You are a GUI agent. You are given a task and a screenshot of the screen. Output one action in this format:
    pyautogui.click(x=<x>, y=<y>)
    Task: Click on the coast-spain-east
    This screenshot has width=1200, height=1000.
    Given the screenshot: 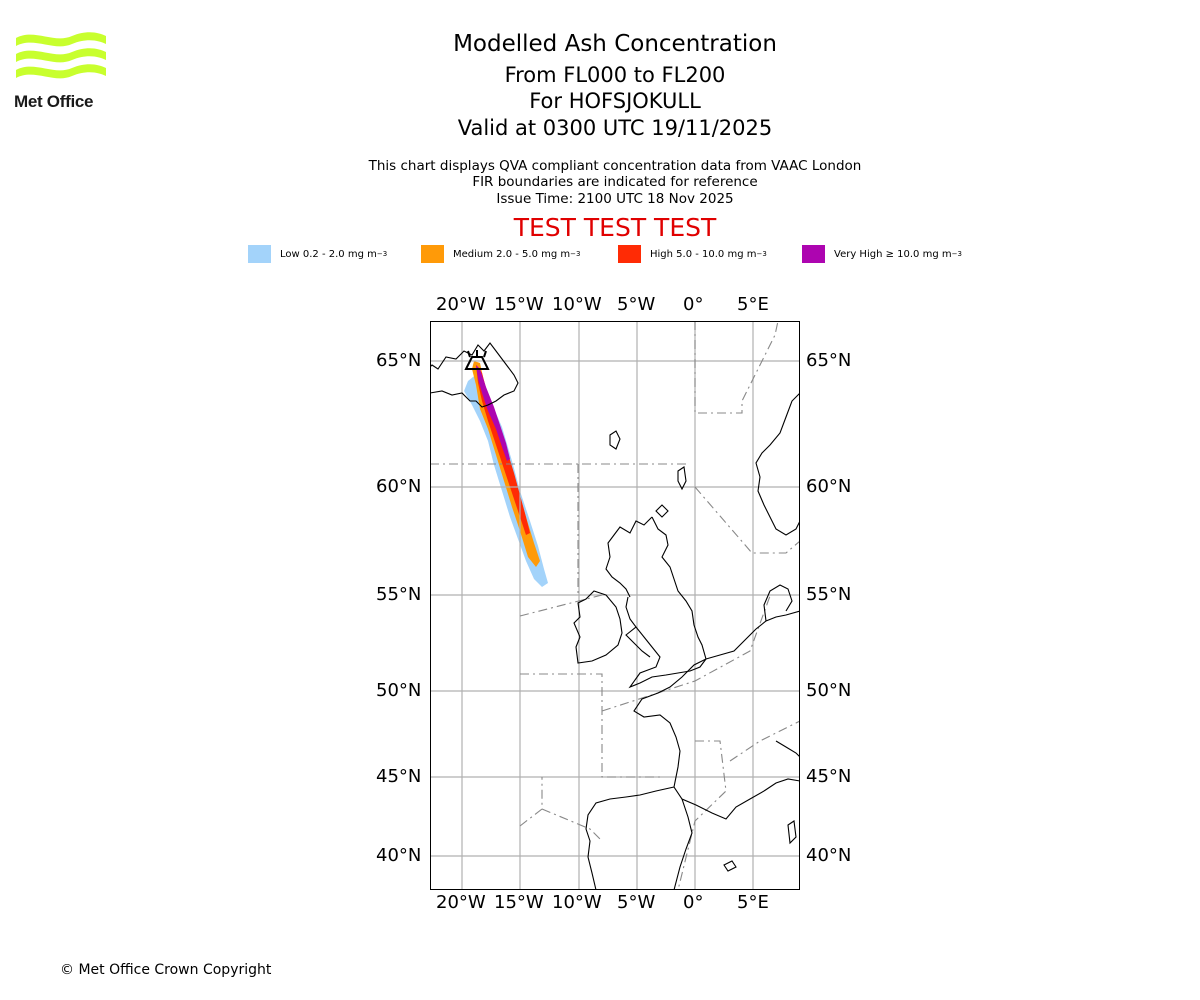 What is the action you would take?
    pyautogui.click(x=683, y=844)
    